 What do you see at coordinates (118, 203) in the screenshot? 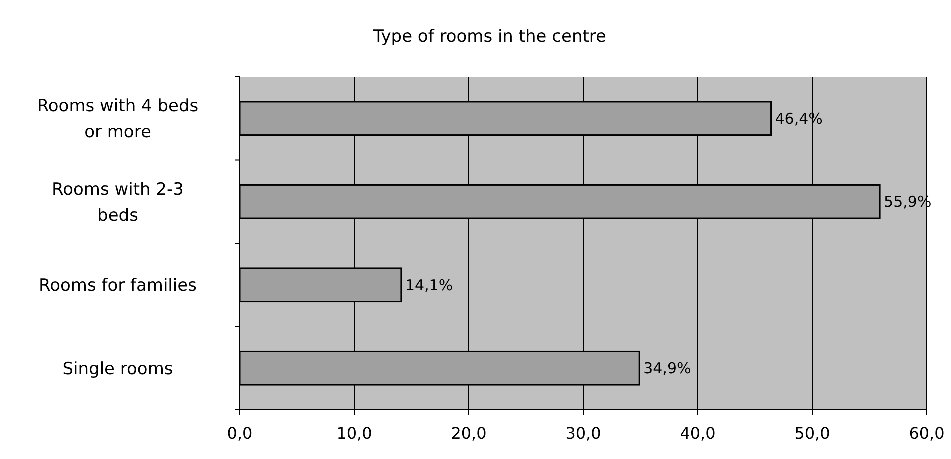
I see `y-tick-label: Rooms with 2-3 beds` at bounding box center [118, 203].